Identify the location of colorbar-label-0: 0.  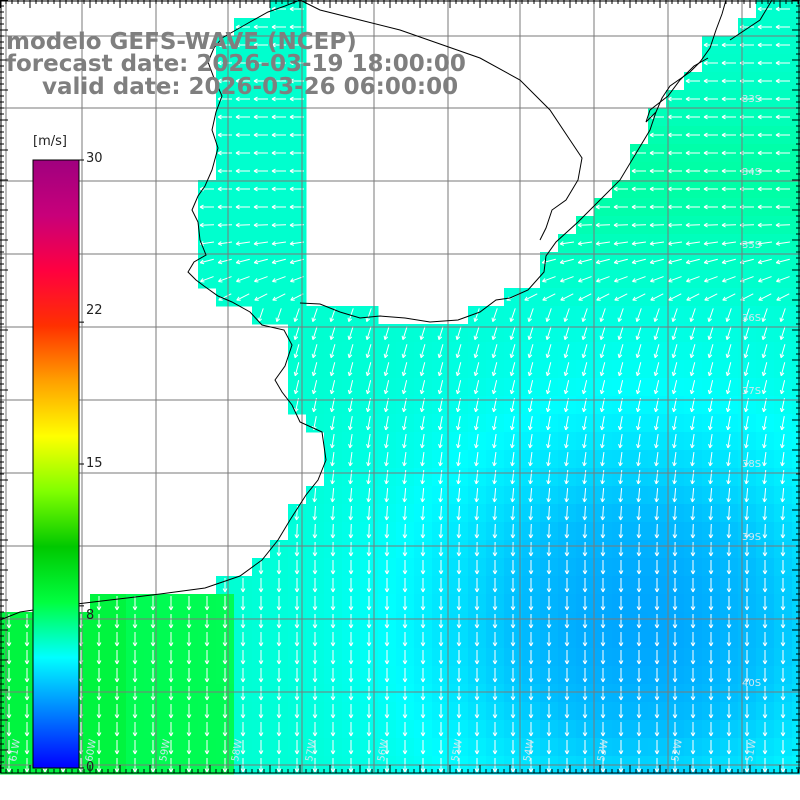
(90, 767).